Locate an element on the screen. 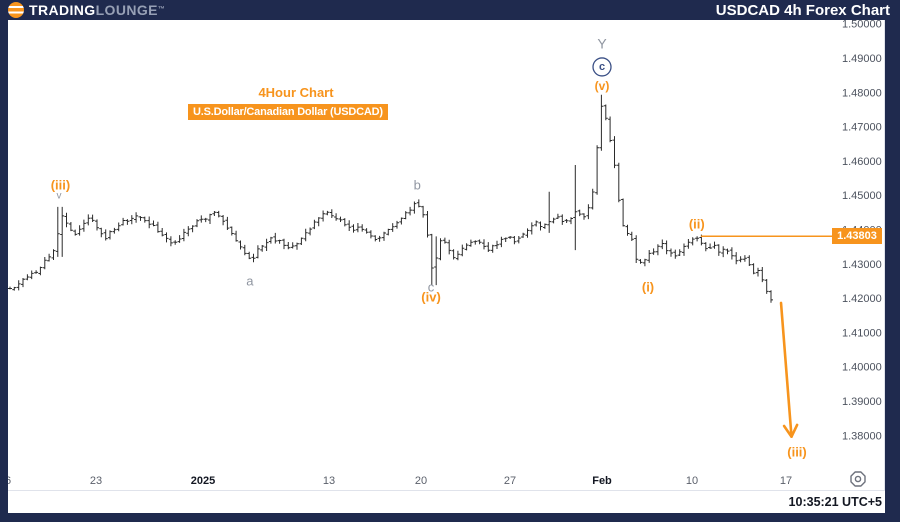 This screenshot has width=900, height=522. price-tick-label: 1.42000 is located at coordinates (862, 299).